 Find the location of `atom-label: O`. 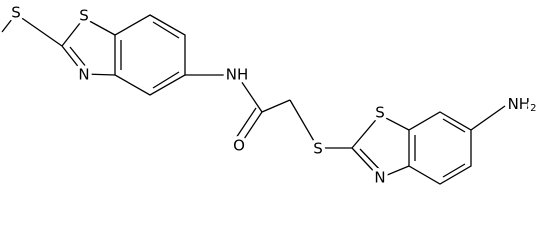

atom-label: O is located at coordinates (239, 146).